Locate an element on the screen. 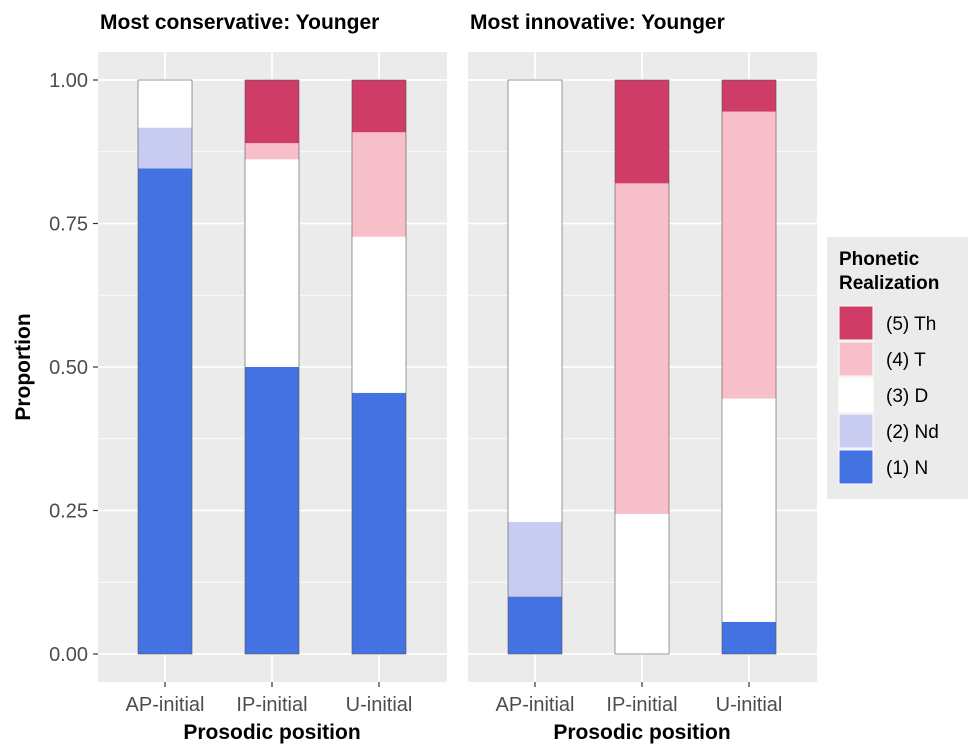 This screenshot has height=747, width=968. legend-title-line2: Realization is located at coordinates (889, 283).